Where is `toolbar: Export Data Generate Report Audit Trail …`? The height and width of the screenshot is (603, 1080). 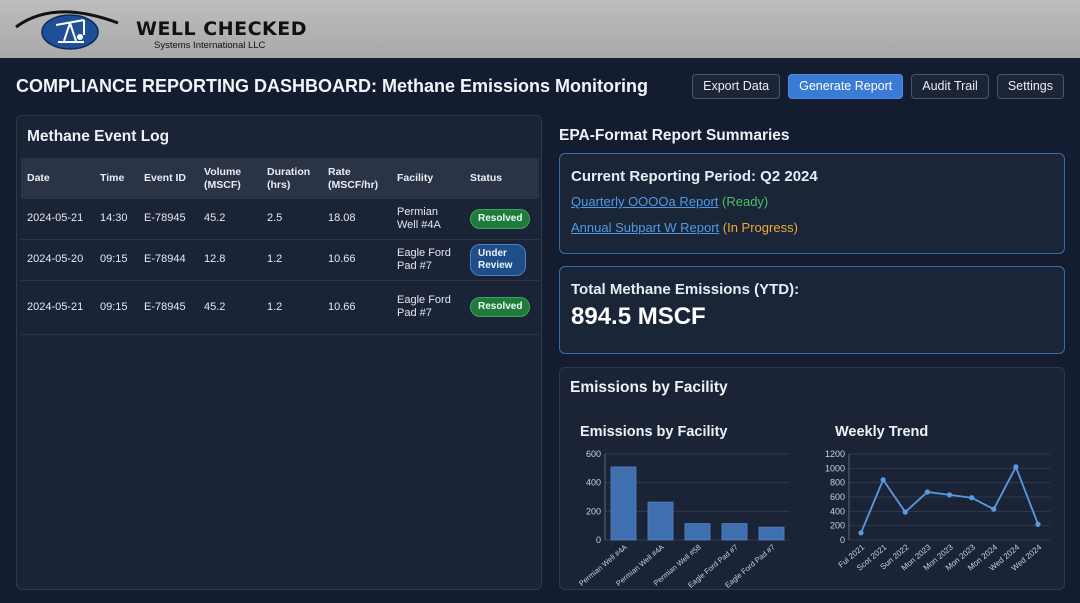
toolbar: Export Data Generate Report Audit Trail … is located at coordinates (878, 86).